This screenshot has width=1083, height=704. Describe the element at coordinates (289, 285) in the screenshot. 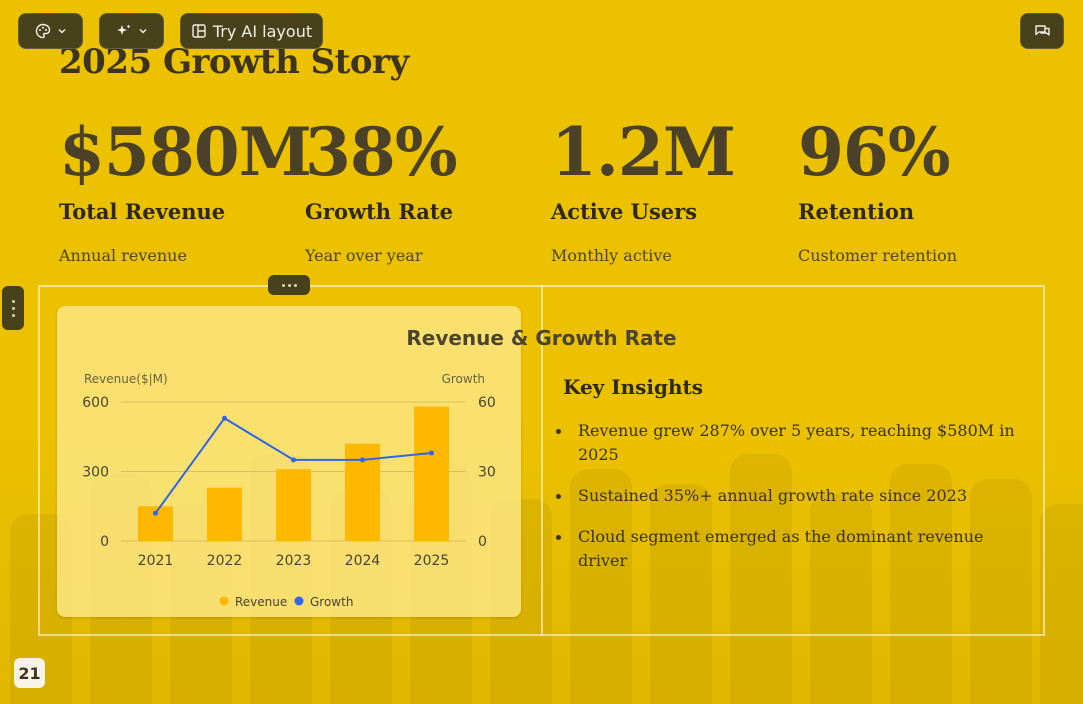

I see `block-drag-handle` at that location.